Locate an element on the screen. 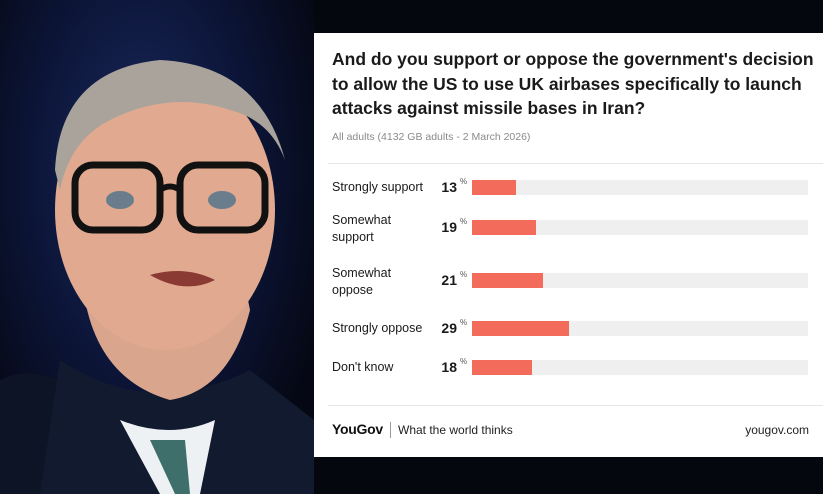 Image resolution: width=823 pixels, height=494 pixels. brand-tagline: What the world thinks is located at coordinates (455, 430).